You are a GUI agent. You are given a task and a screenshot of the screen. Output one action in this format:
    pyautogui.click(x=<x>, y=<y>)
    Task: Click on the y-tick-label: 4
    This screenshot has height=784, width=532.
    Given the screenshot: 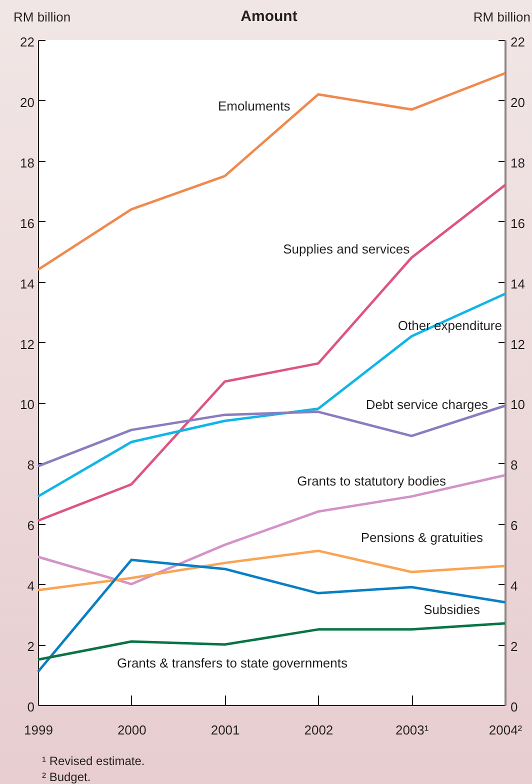 What is the action you would take?
    pyautogui.click(x=30, y=586)
    